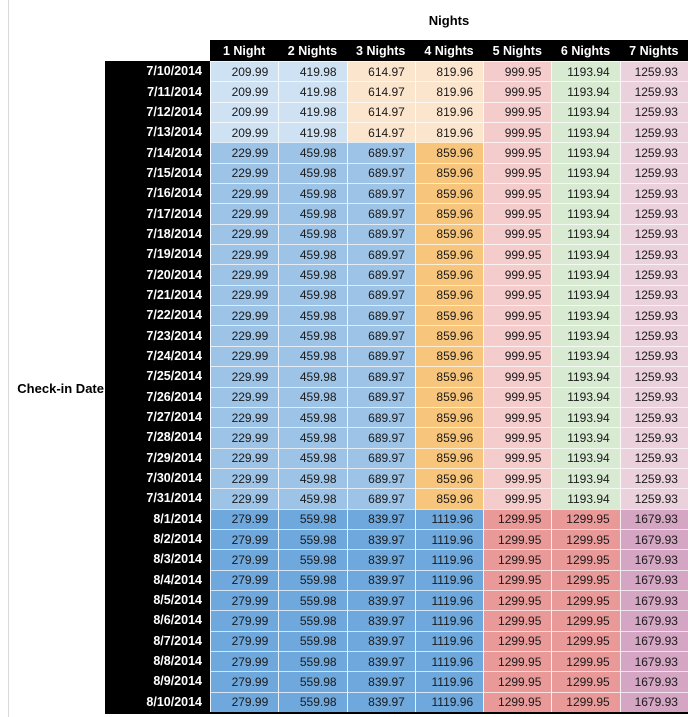 The height and width of the screenshot is (717, 688). Describe the element at coordinates (157, 213) in the screenshot. I see `checkin-date-cell: 7/17/2014` at that location.